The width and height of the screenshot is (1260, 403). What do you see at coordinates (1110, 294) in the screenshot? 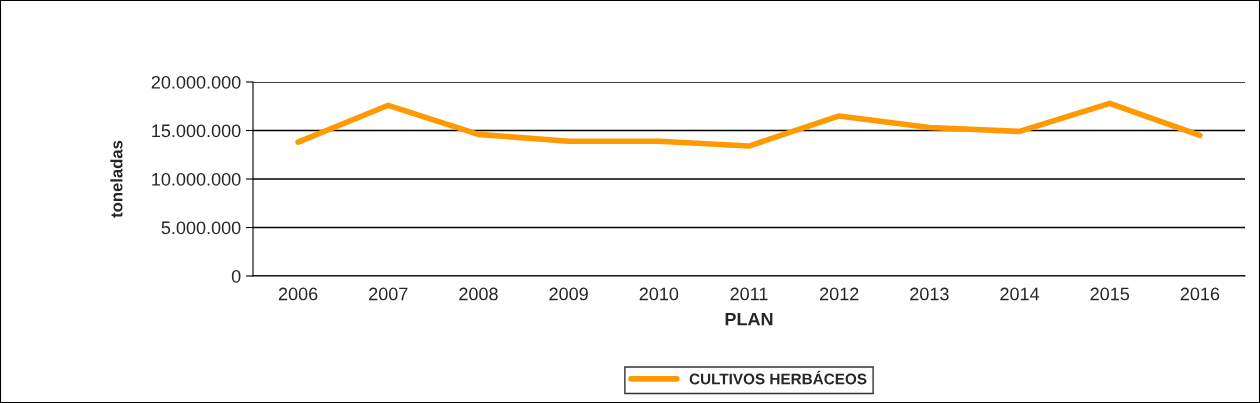
I see `x-tick-label: 2015` at bounding box center [1110, 294].